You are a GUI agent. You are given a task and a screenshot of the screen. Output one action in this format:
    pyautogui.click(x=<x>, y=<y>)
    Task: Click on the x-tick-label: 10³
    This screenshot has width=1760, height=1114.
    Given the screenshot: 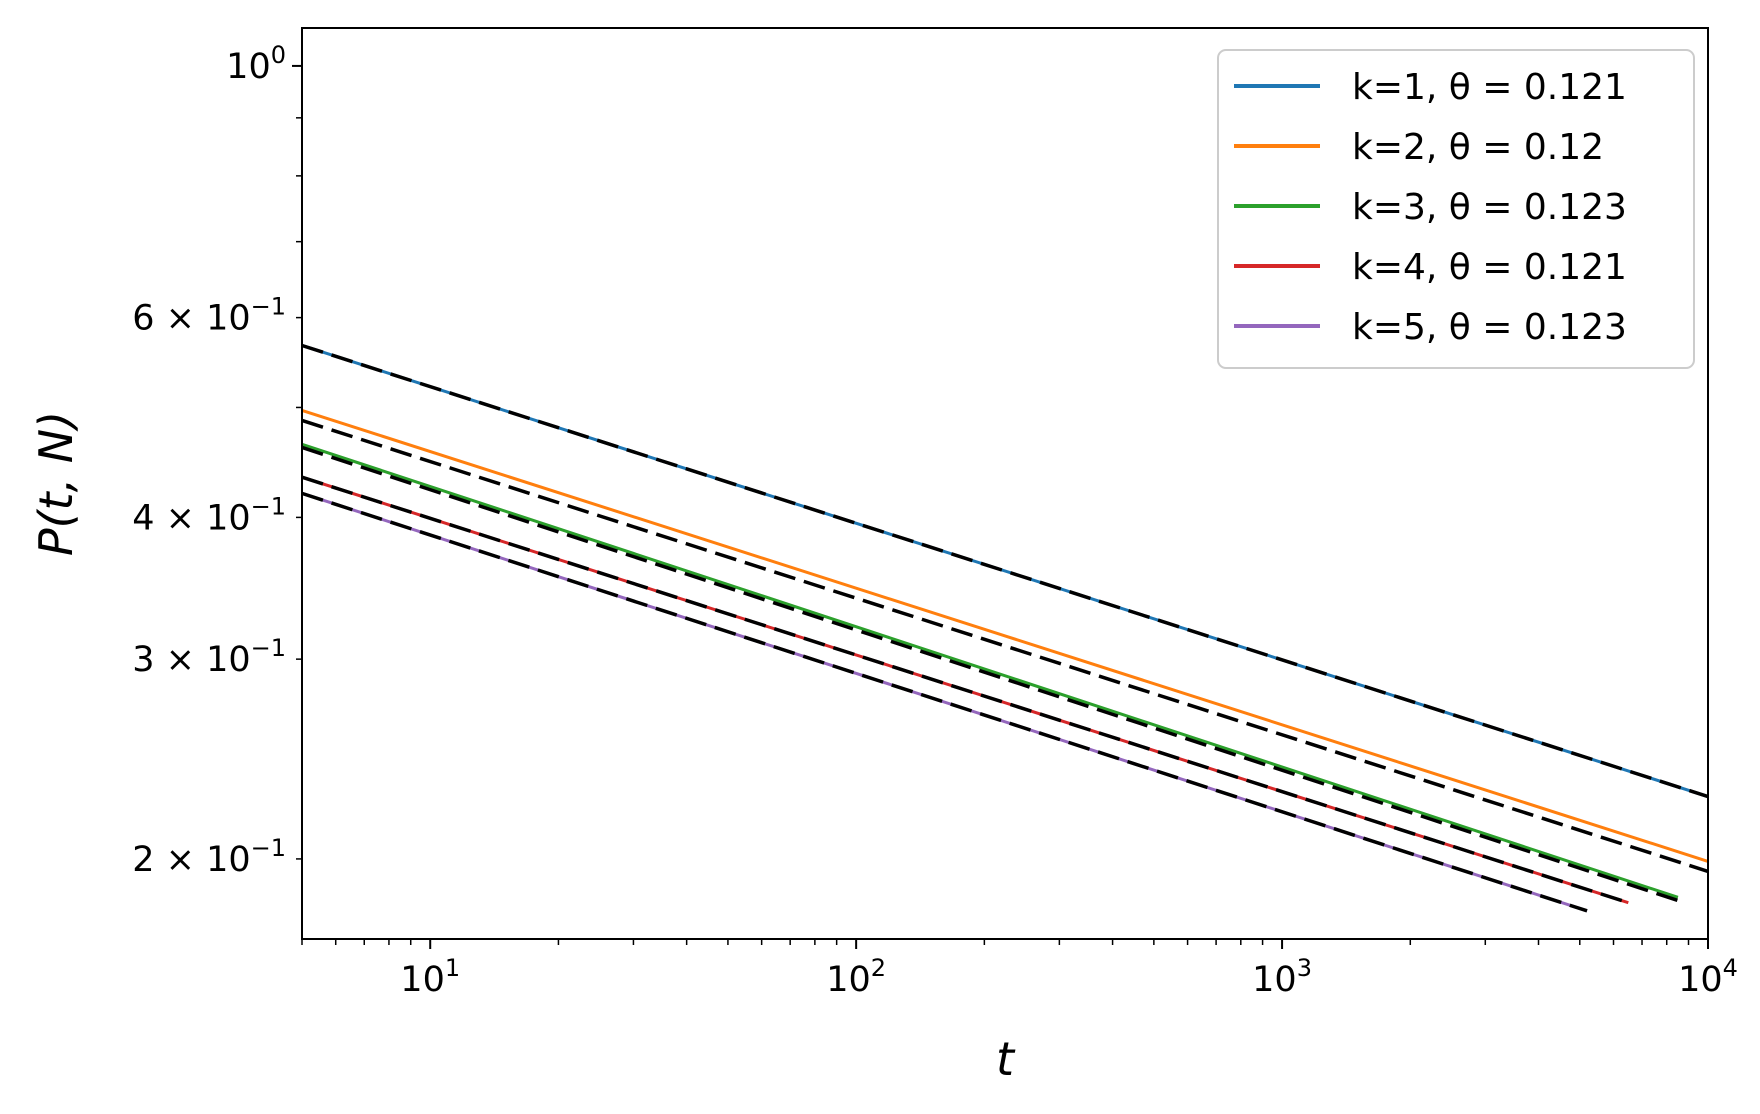 What is the action you would take?
    pyautogui.click(x=1282, y=977)
    